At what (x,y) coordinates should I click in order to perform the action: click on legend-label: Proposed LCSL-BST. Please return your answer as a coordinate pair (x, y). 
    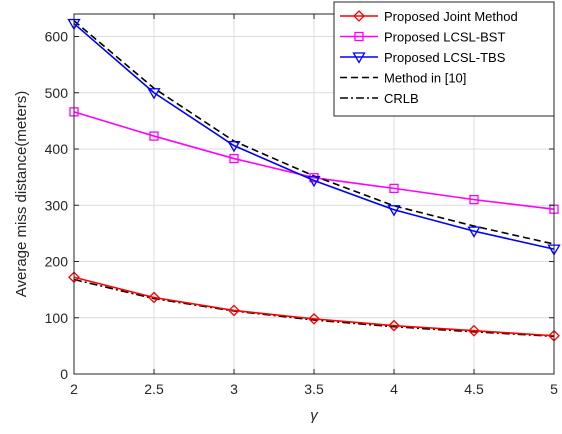
    Looking at the image, I should click on (444, 37).